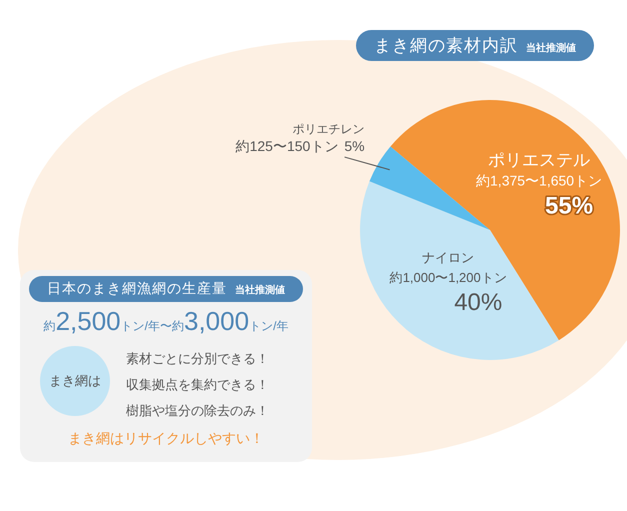 Image resolution: width=627 pixels, height=511 pixels. What do you see at coordinates (448, 257) in the screenshot?
I see `slice-label: ナイロン` at bounding box center [448, 257].